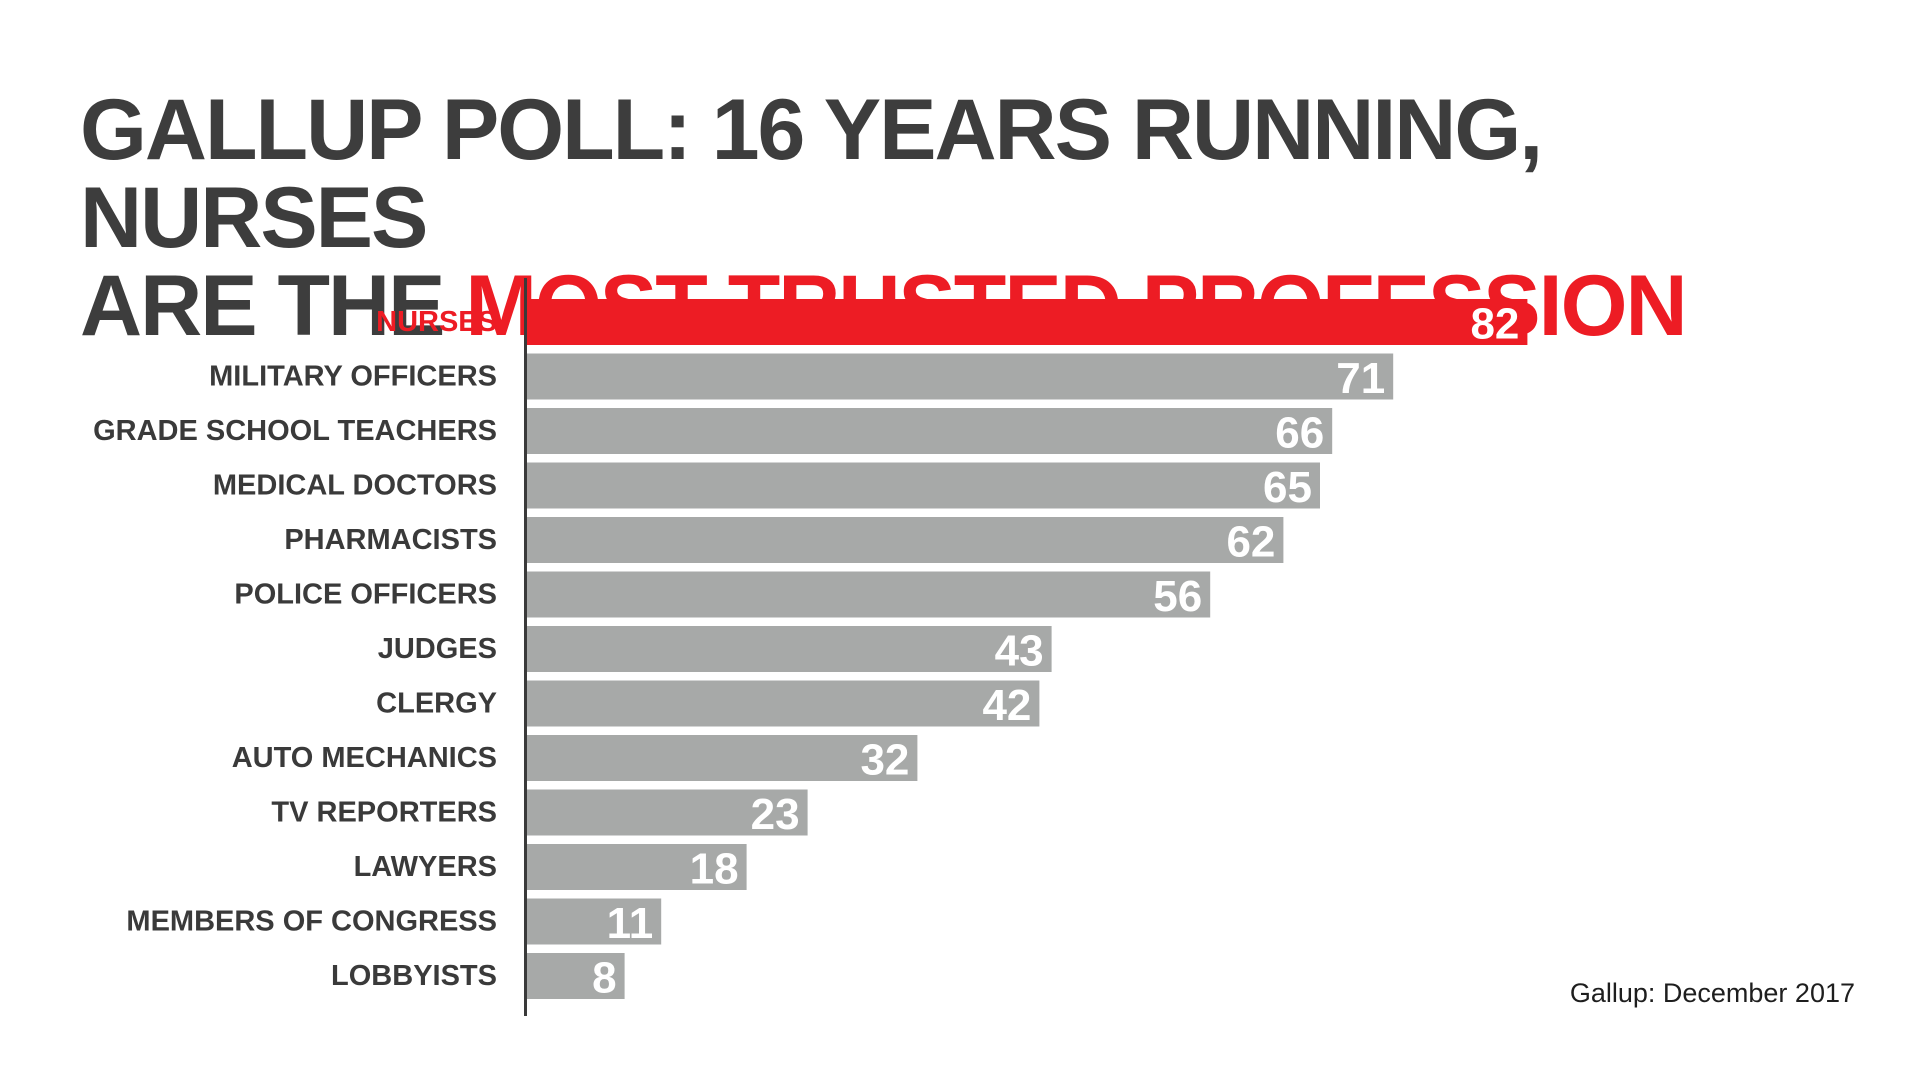 The height and width of the screenshot is (1080, 1920). Describe the element at coordinates (604, 978) in the screenshot. I see `value-label-lobbyists: 8` at that location.